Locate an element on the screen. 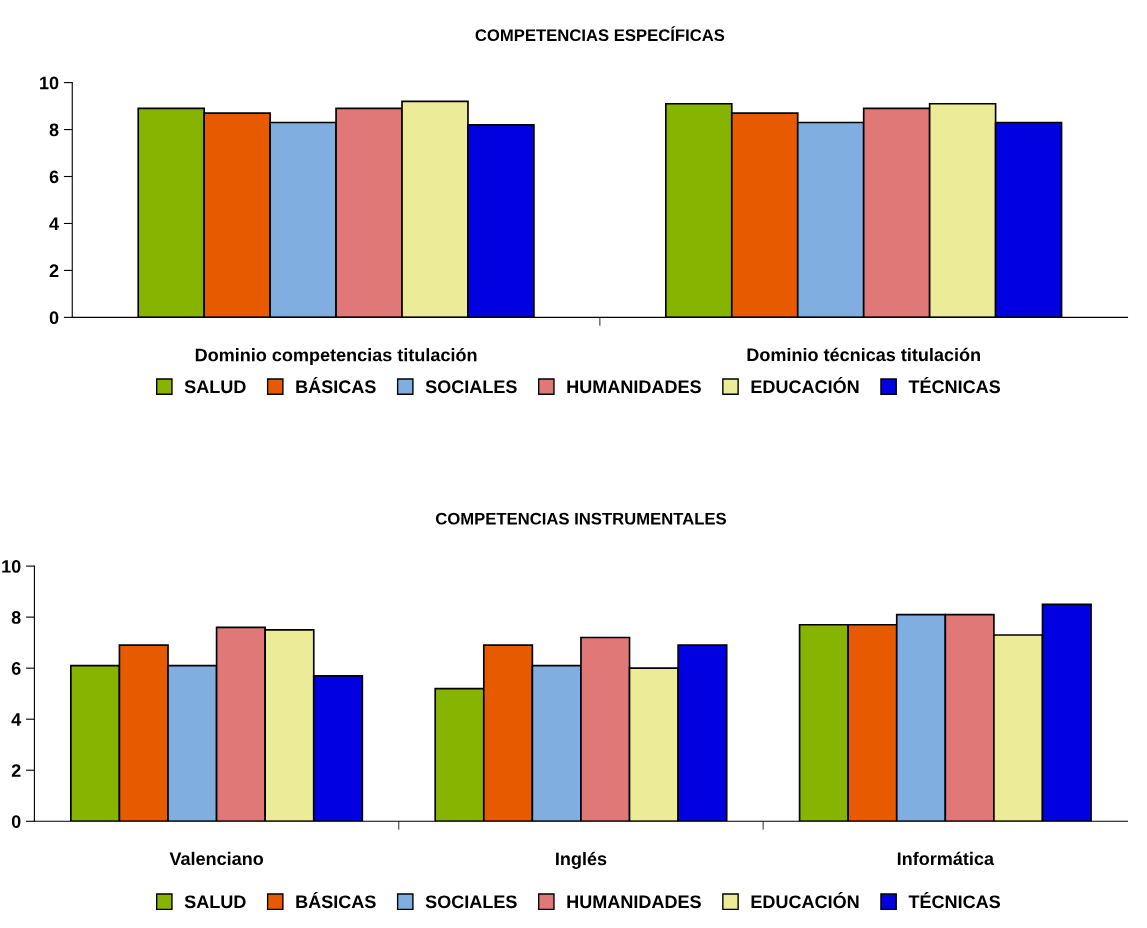  x-tick-label: Dominio competencias titulación is located at coordinates (336, 356).